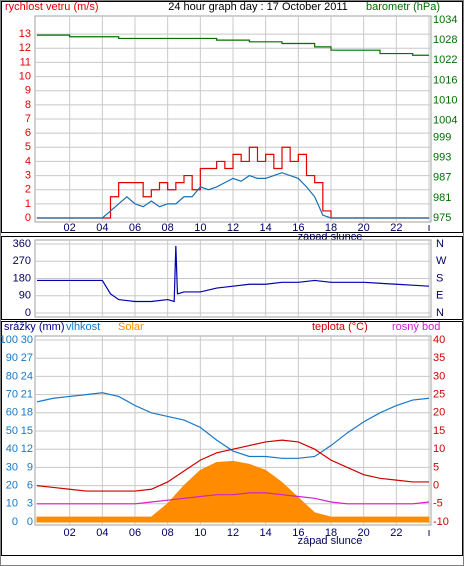 The height and width of the screenshot is (566, 464). What do you see at coordinates (442, 218) in the screenshot?
I see `y2-tick-label: 975` at bounding box center [442, 218].